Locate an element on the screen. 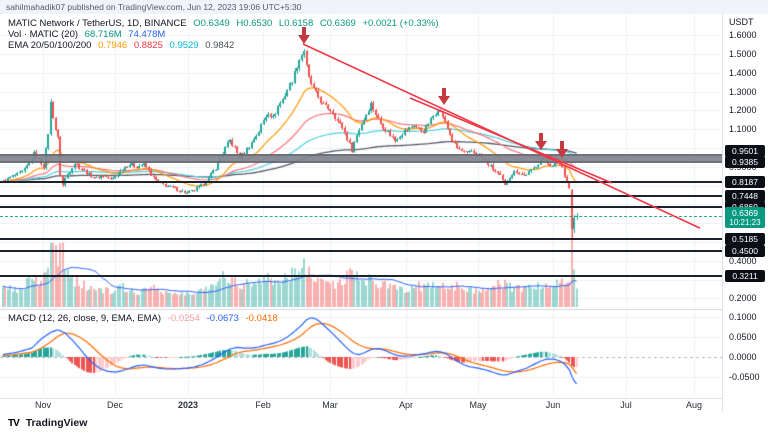 Image resolution: width=768 pixels, height=436 pixels. macd-tick-label: 0.0500 is located at coordinates (743, 337).